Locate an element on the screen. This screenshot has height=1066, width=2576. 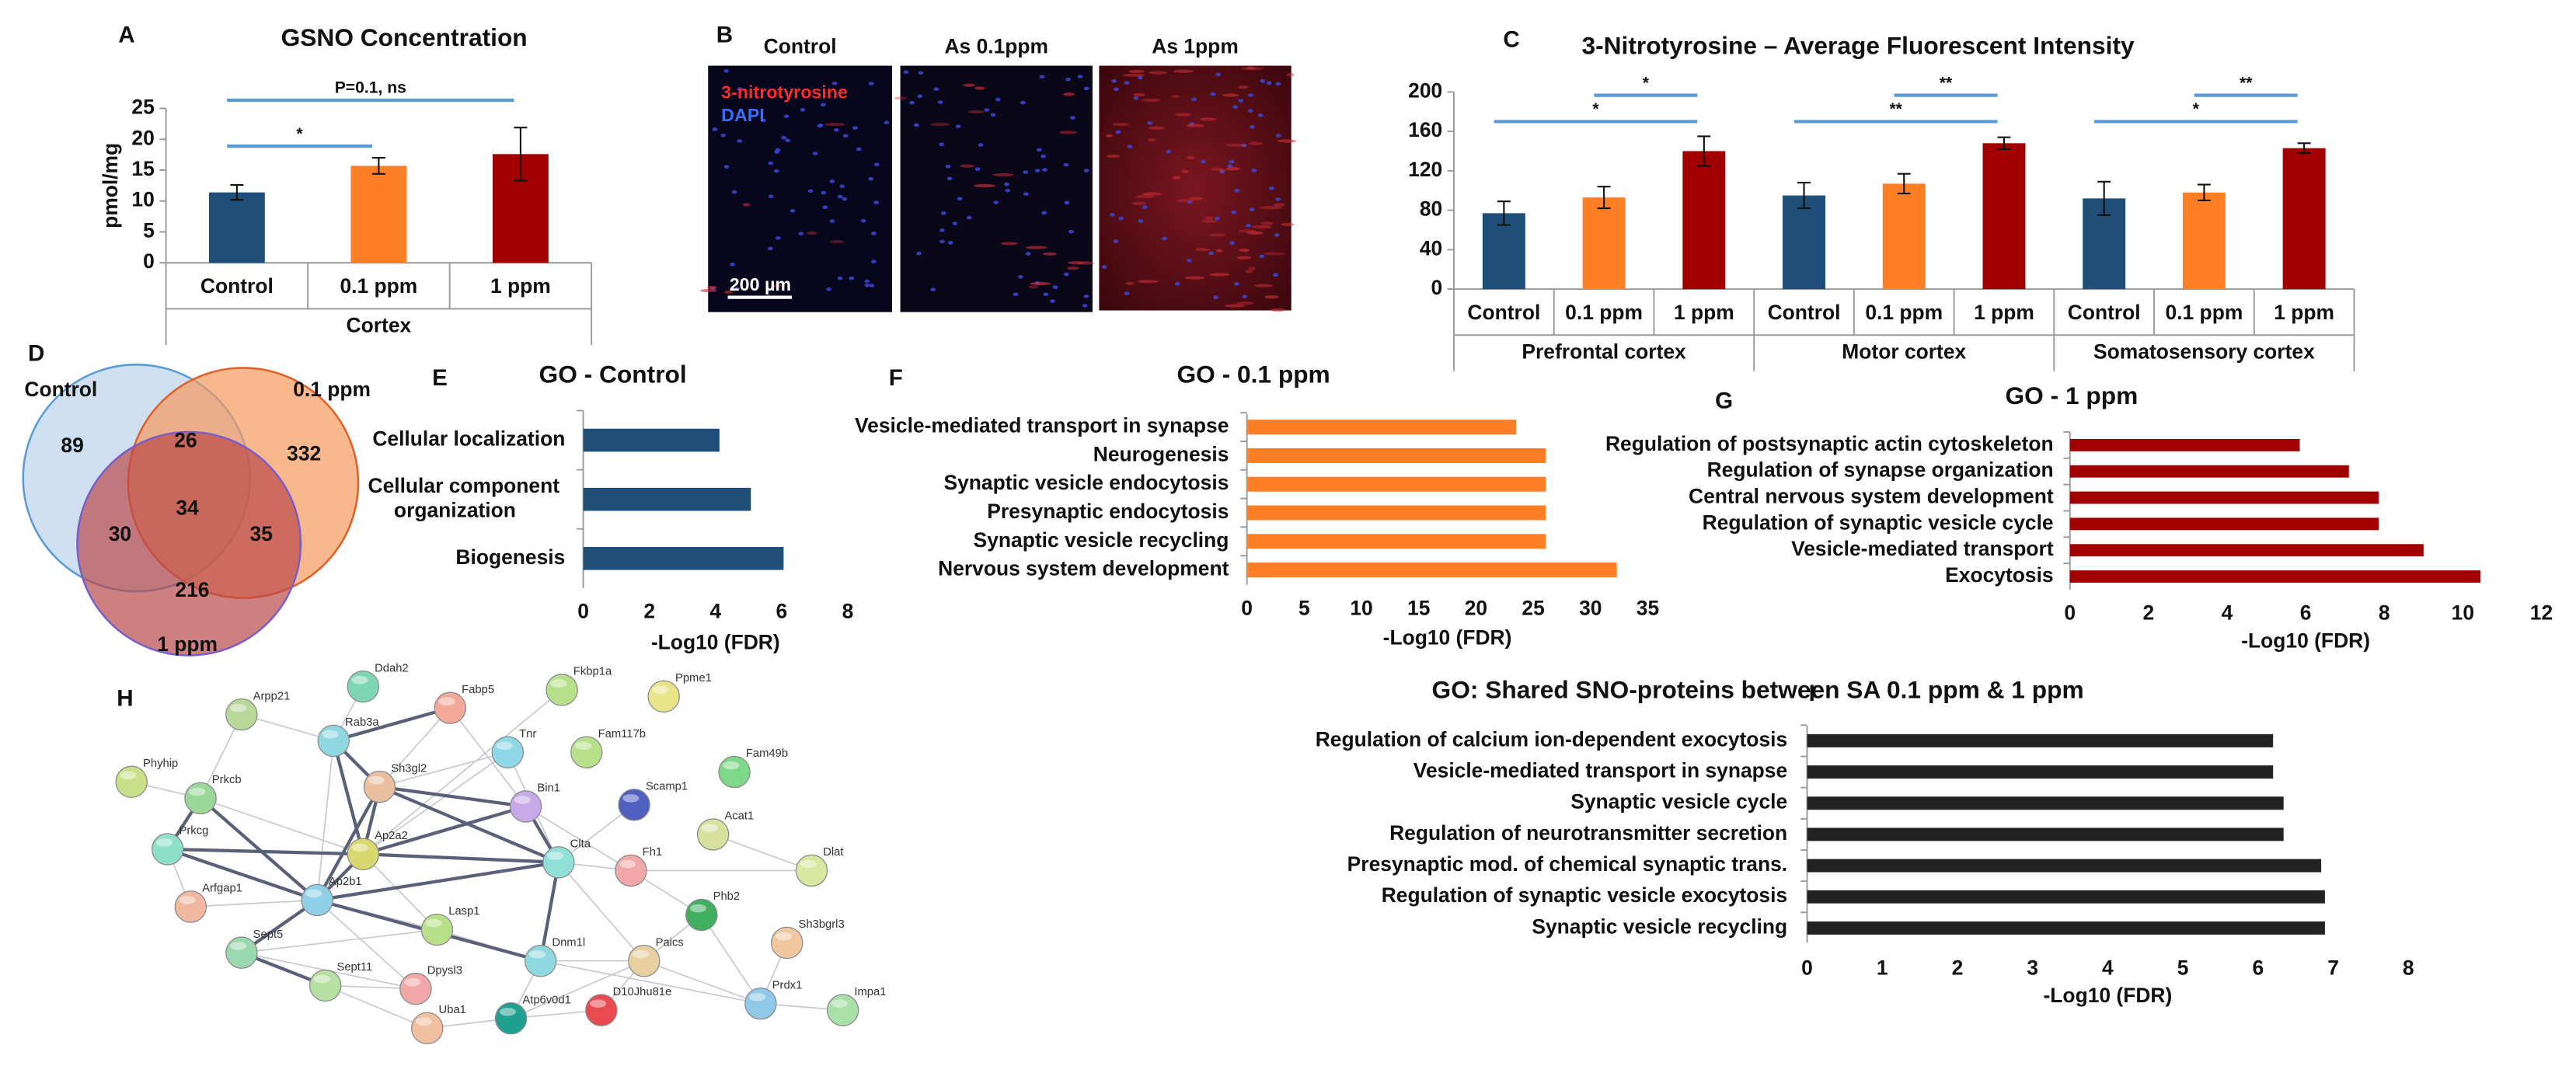
group-label: Motor cortex is located at coordinates (1904, 352).